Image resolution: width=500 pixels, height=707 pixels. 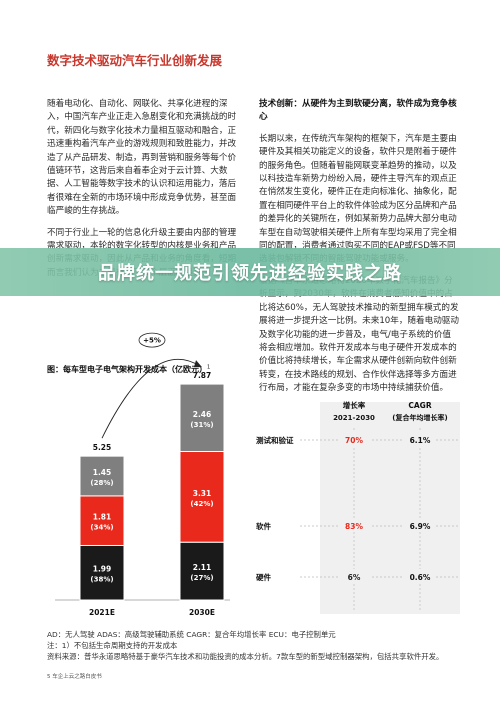 I want to click on chart-title: 图：每车型电子电气架构开发成本（亿欧元）1, so click(x=128, y=369).